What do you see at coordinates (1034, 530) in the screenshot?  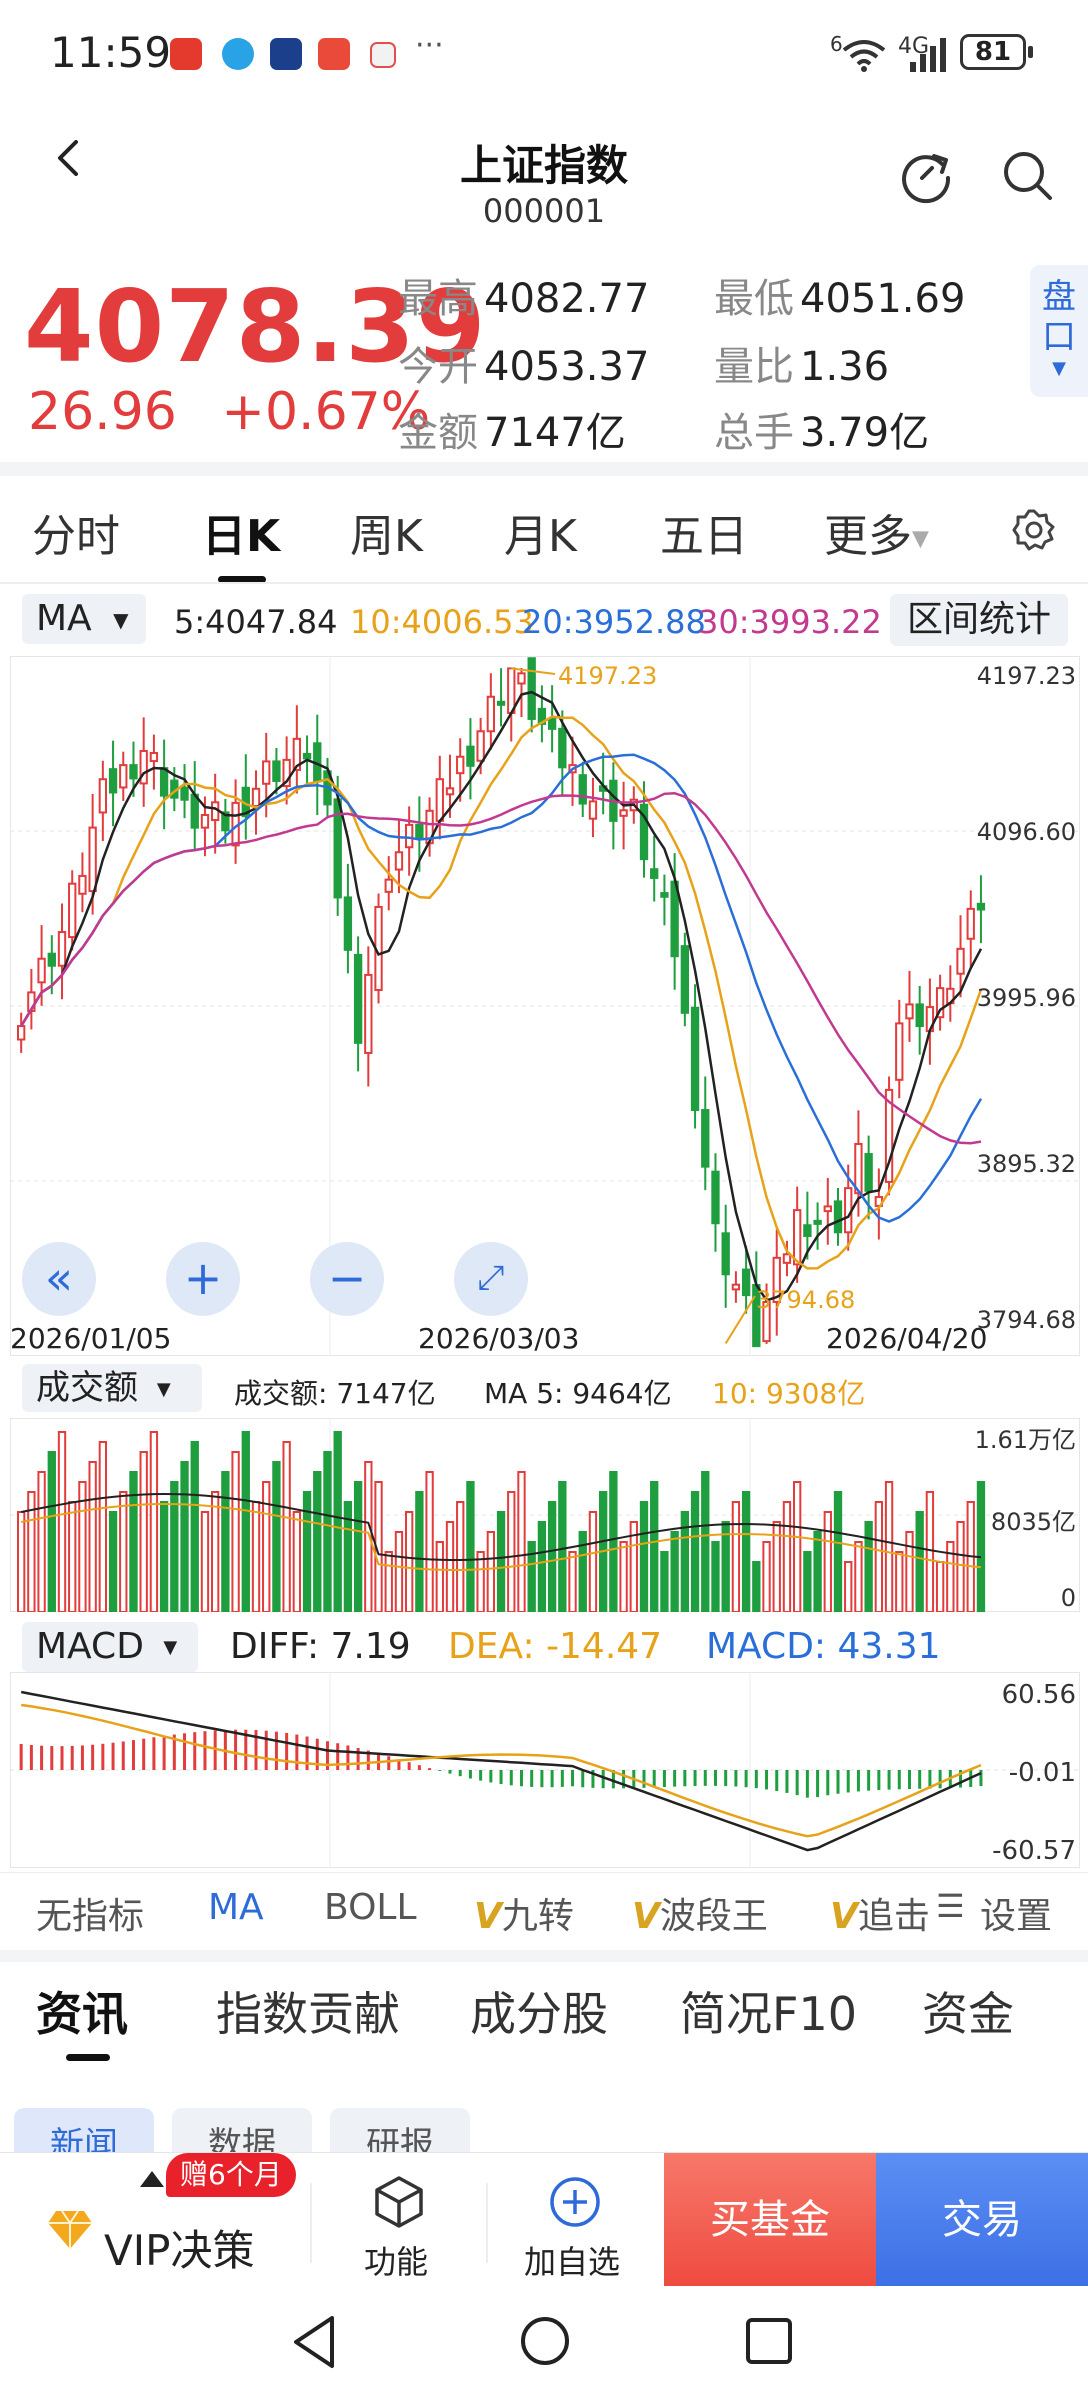 I see `chart-settings-gear-icon` at bounding box center [1034, 530].